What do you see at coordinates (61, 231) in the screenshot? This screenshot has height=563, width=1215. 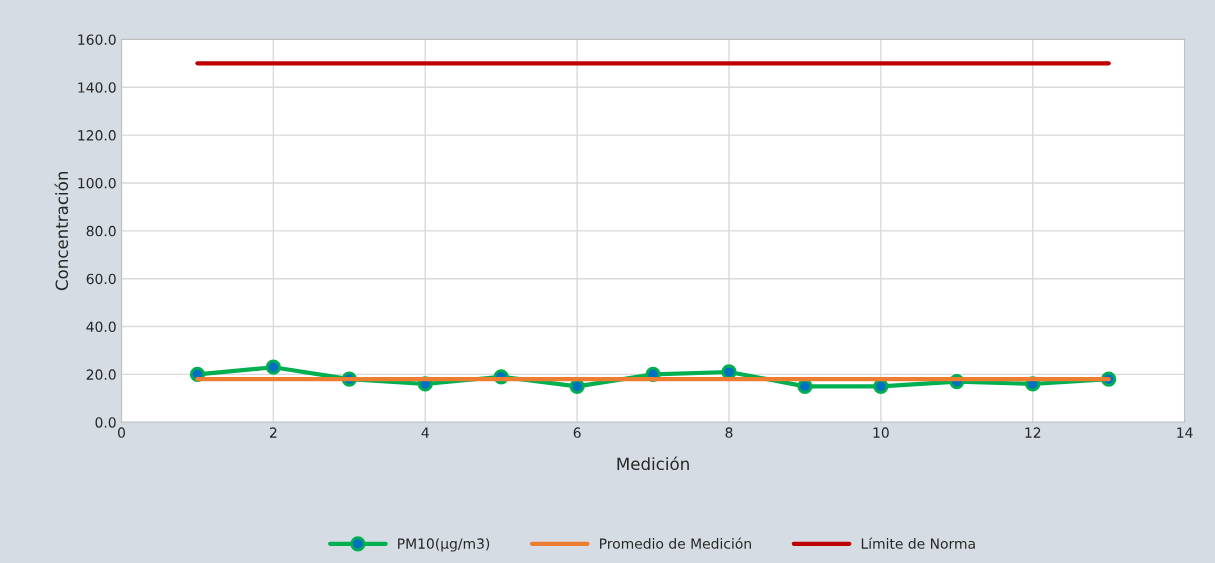 I see `y-axis-title: Concentración` at bounding box center [61, 231].